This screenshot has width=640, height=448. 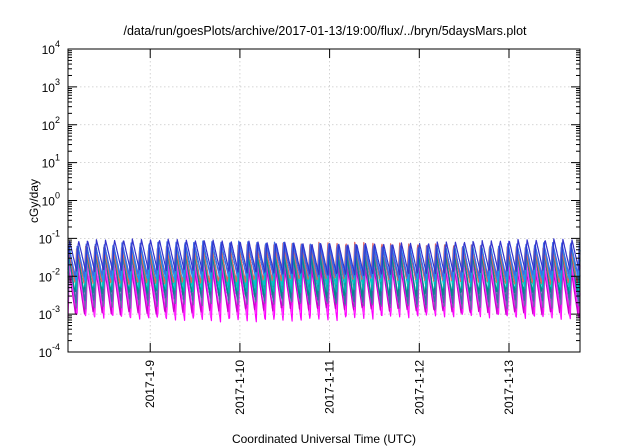 What do you see at coordinates (51, 124) in the screenshot?
I see `y-tick-label: 10²` at bounding box center [51, 124].